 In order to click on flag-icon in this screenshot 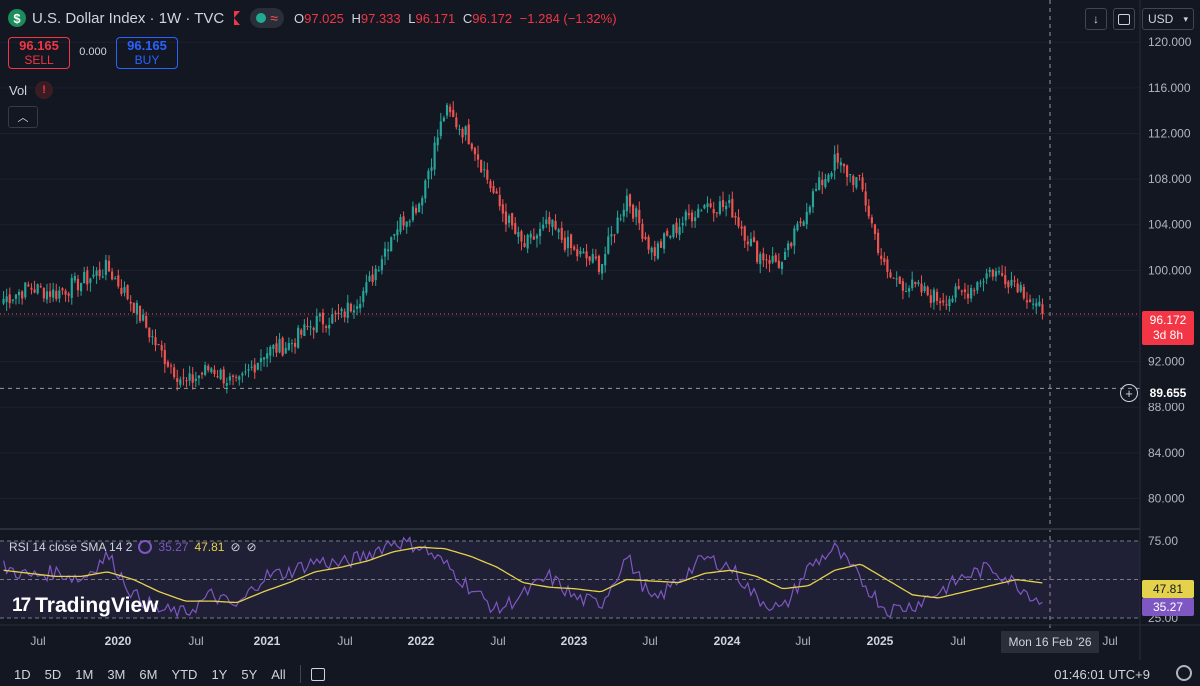, I will do `click(237, 18)`.